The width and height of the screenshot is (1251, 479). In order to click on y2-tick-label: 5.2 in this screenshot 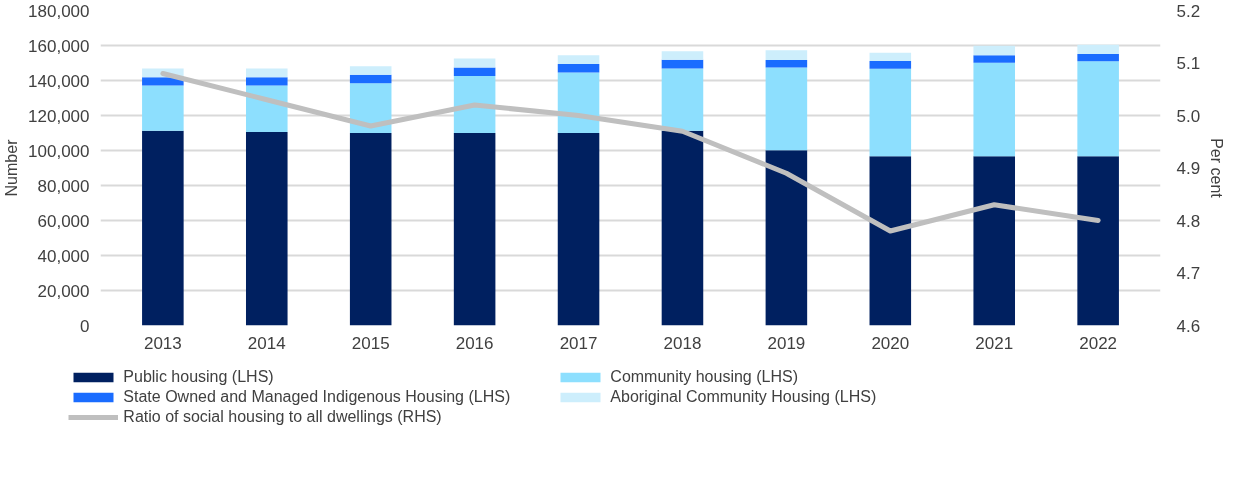, I will do `click(1188, 11)`.